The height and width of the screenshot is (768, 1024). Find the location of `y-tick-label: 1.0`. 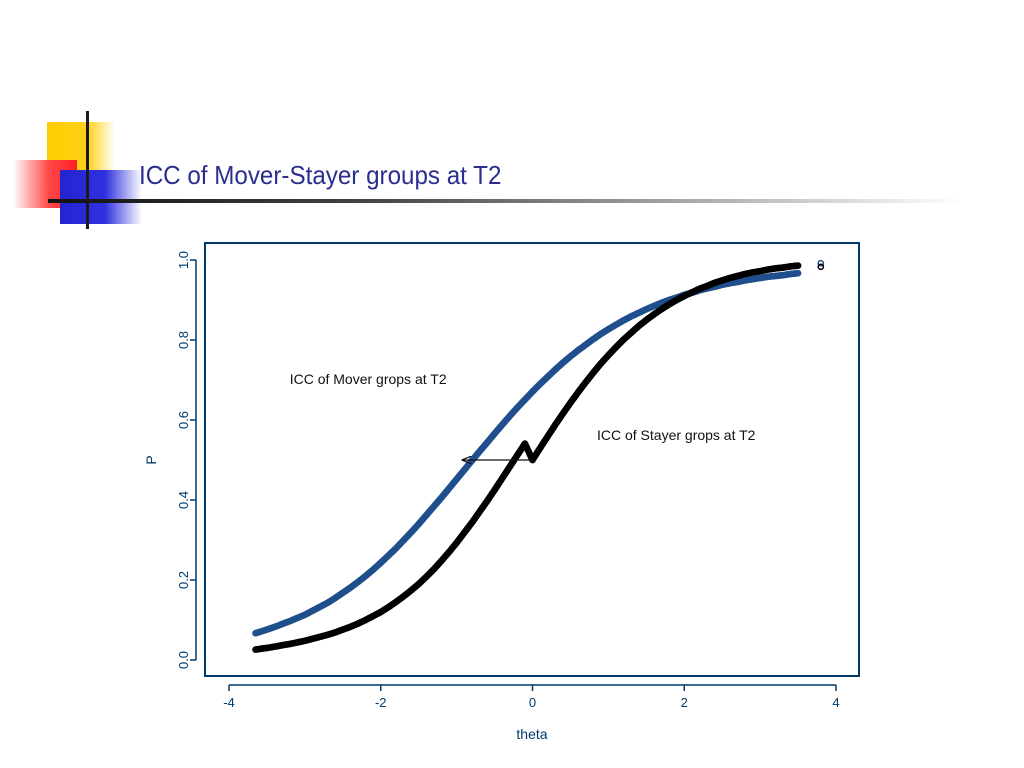

y-tick-label: 1.0 is located at coordinates (183, 260).